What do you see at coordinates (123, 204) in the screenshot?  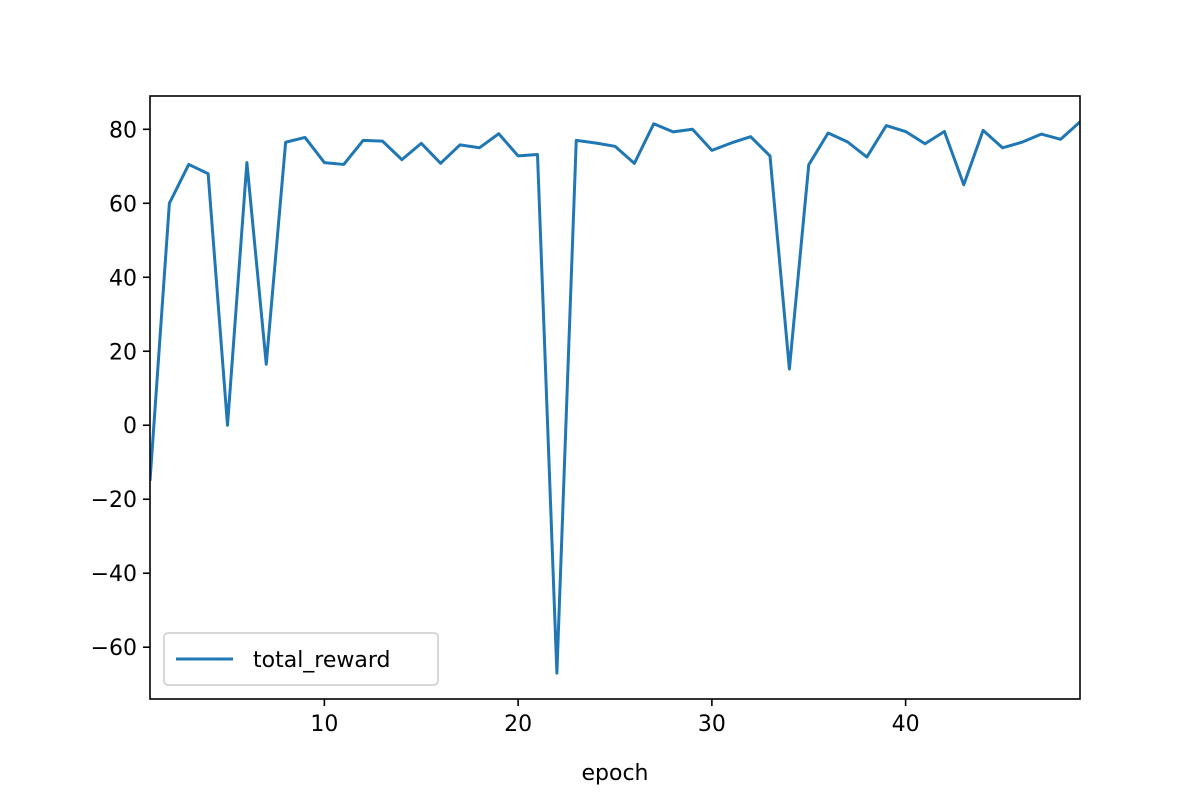 I see `y-tick-label: 60` at bounding box center [123, 204].